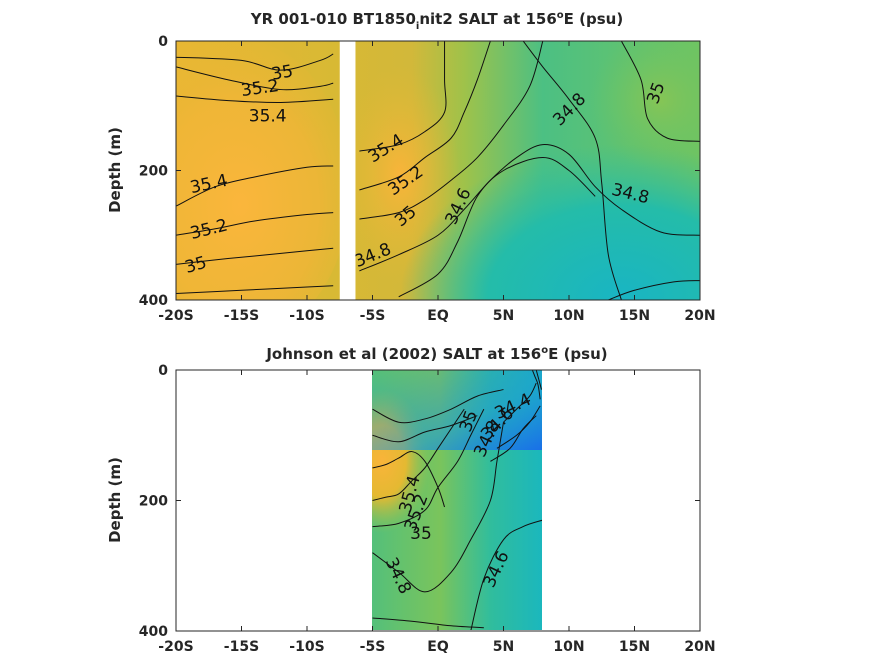  I want to click on title-top-superscript: o, so click(560, 15).